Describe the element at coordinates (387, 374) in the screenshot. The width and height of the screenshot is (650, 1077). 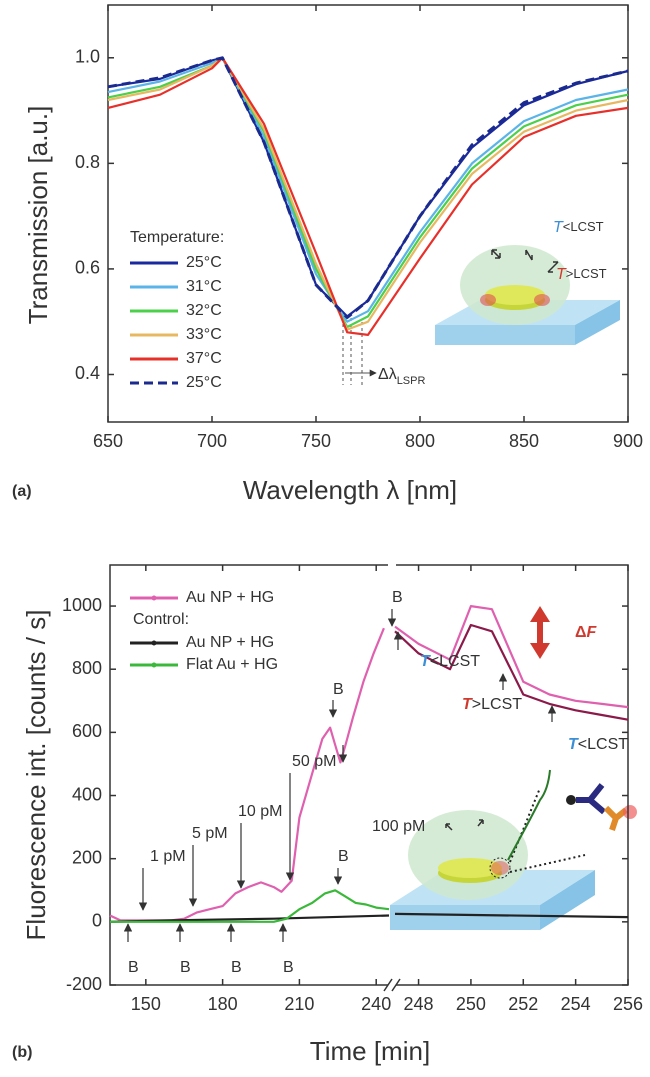
I see `annotation-part: Δλ` at that location.